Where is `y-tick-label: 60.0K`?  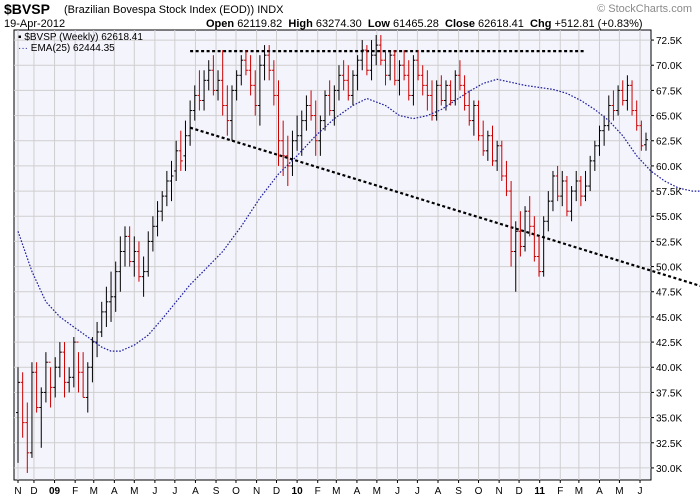 y-tick-label: 60.0K is located at coordinates (669, 167).